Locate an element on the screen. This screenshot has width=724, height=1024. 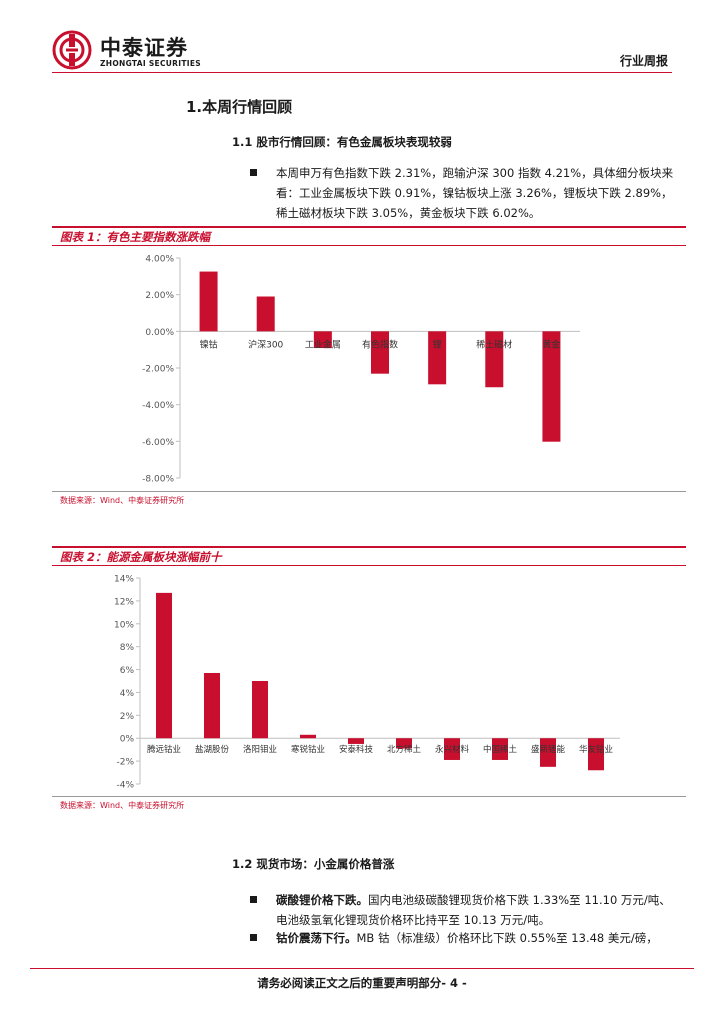
y-tick-label: 10% is located at coordinates (124, 625).